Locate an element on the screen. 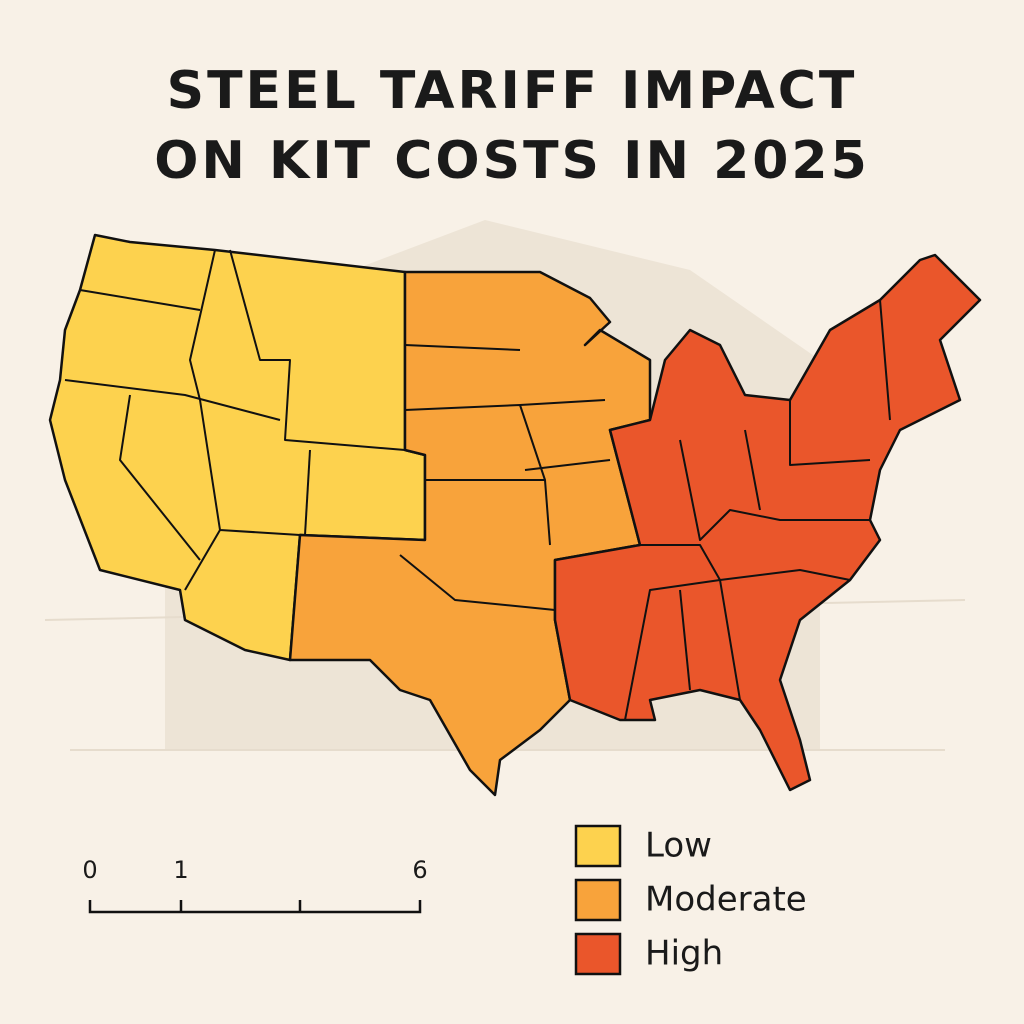  legend-label: Moderate is located at coordinates (726, 900).